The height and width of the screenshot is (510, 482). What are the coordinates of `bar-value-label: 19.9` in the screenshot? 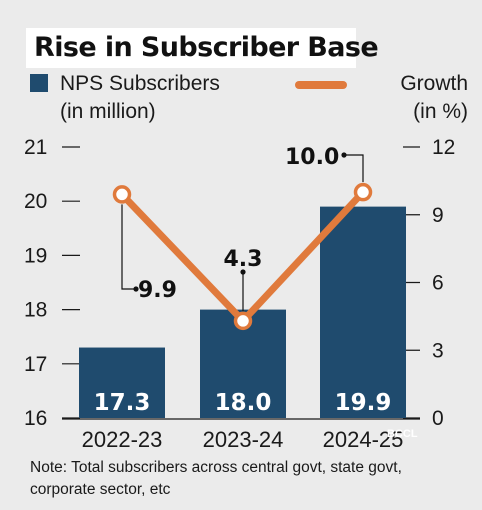 It's located at (363, 403).